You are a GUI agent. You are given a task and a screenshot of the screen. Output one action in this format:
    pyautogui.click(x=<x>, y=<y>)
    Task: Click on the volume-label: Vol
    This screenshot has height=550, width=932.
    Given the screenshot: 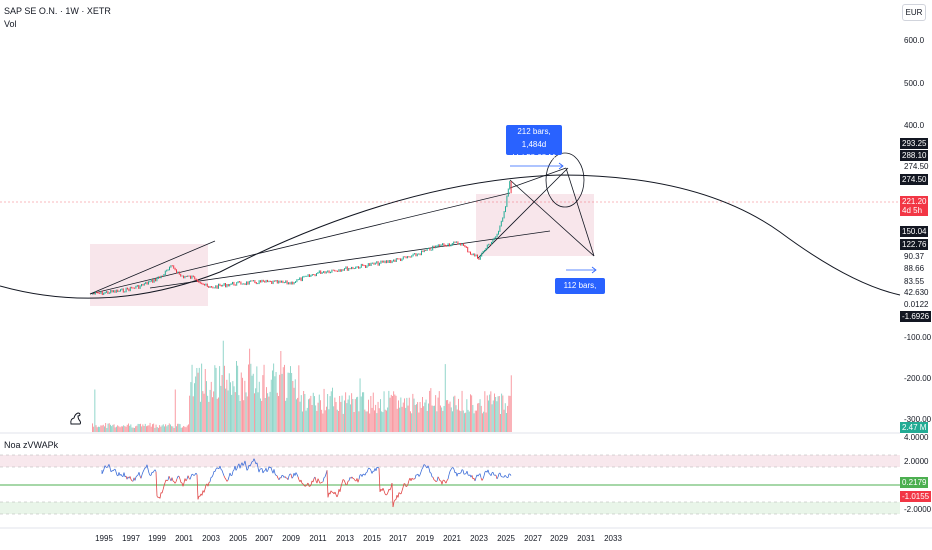 What is the action you would take?
    pyautogui.click(x=10, y=24)
    